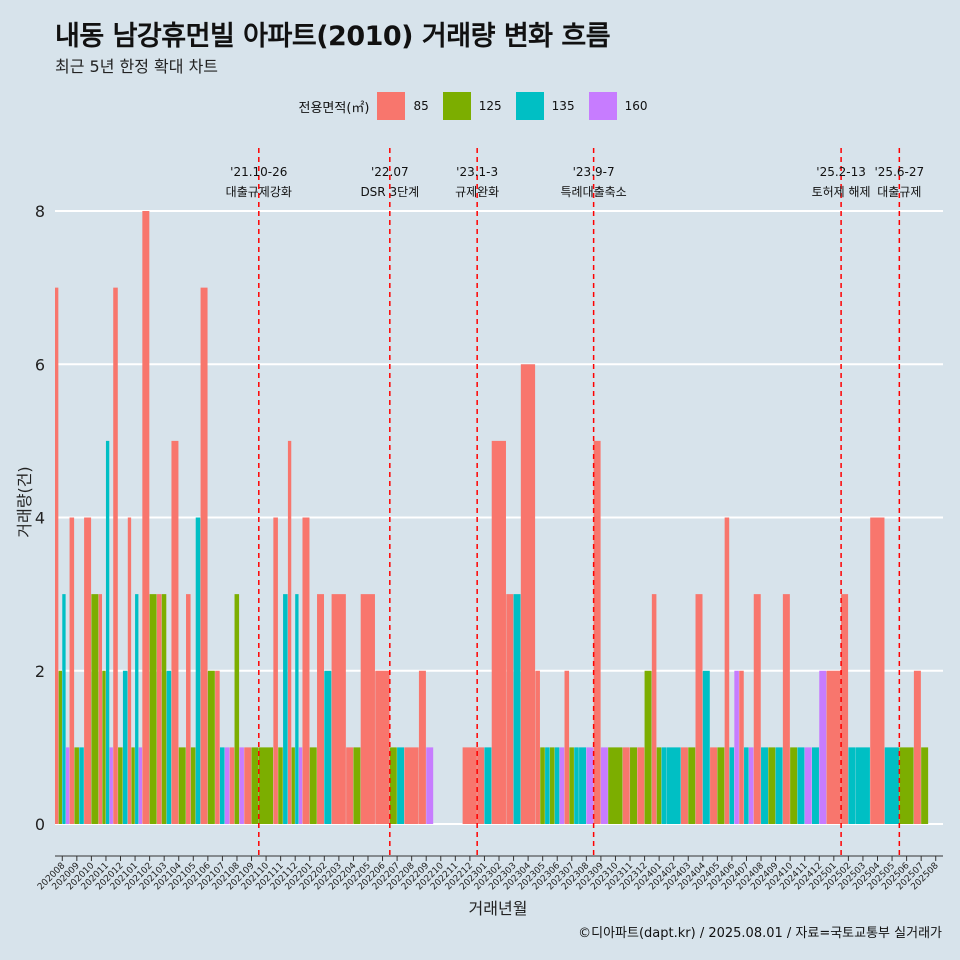 Image resolution: width=960 pixels, height=960 pixels. I want to click on chart-title: 내동 남강휴먼빌 아파트(2010) 거래량 변화 흐름, so click(333, 36).